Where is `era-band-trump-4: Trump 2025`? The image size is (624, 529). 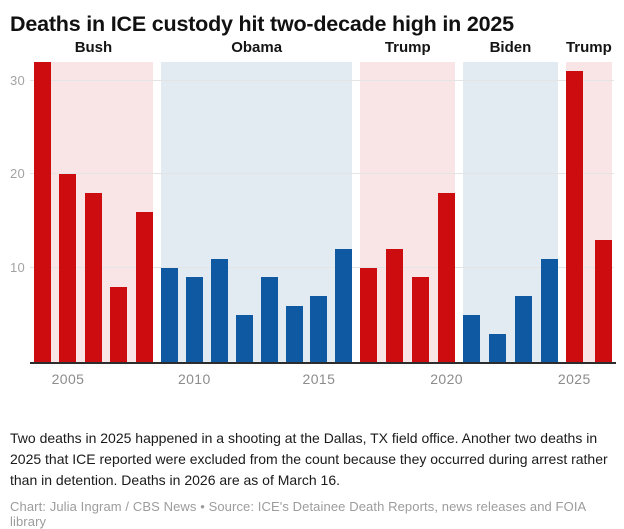 era-band-trump-4: Trump 2025 is located at coordinates (585, 213).